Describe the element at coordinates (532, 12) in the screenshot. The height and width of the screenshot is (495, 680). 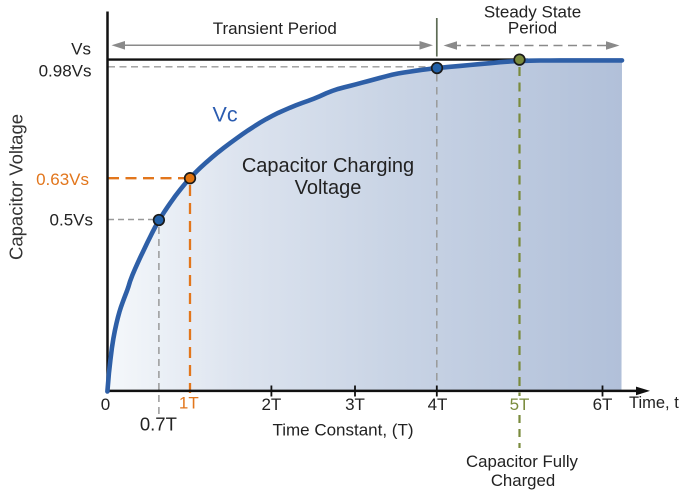
I see `svg-text: Steady State` at that location.